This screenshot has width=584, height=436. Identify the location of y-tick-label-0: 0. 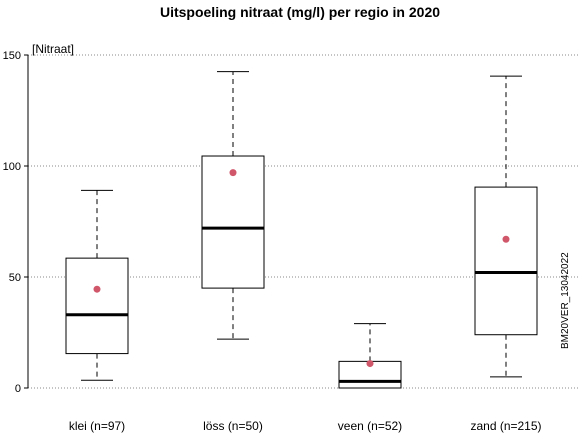
(18, 389).